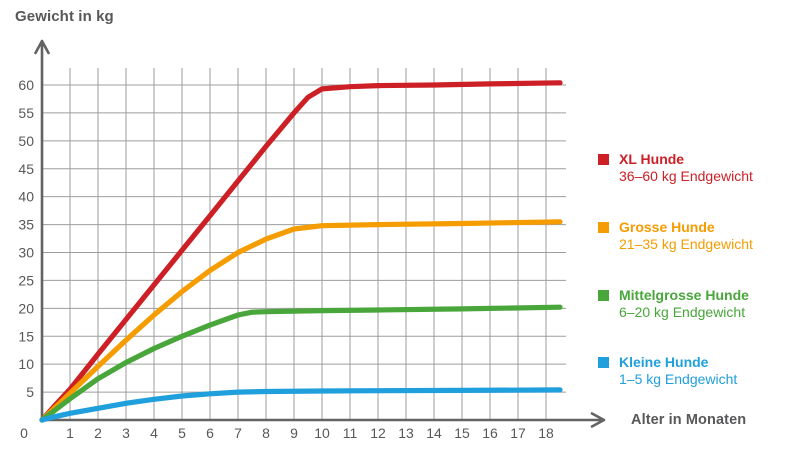 This screenshot has height=454, width=800. I want to click on y-axis-title: Gewicht in kg, so click(64, 16).